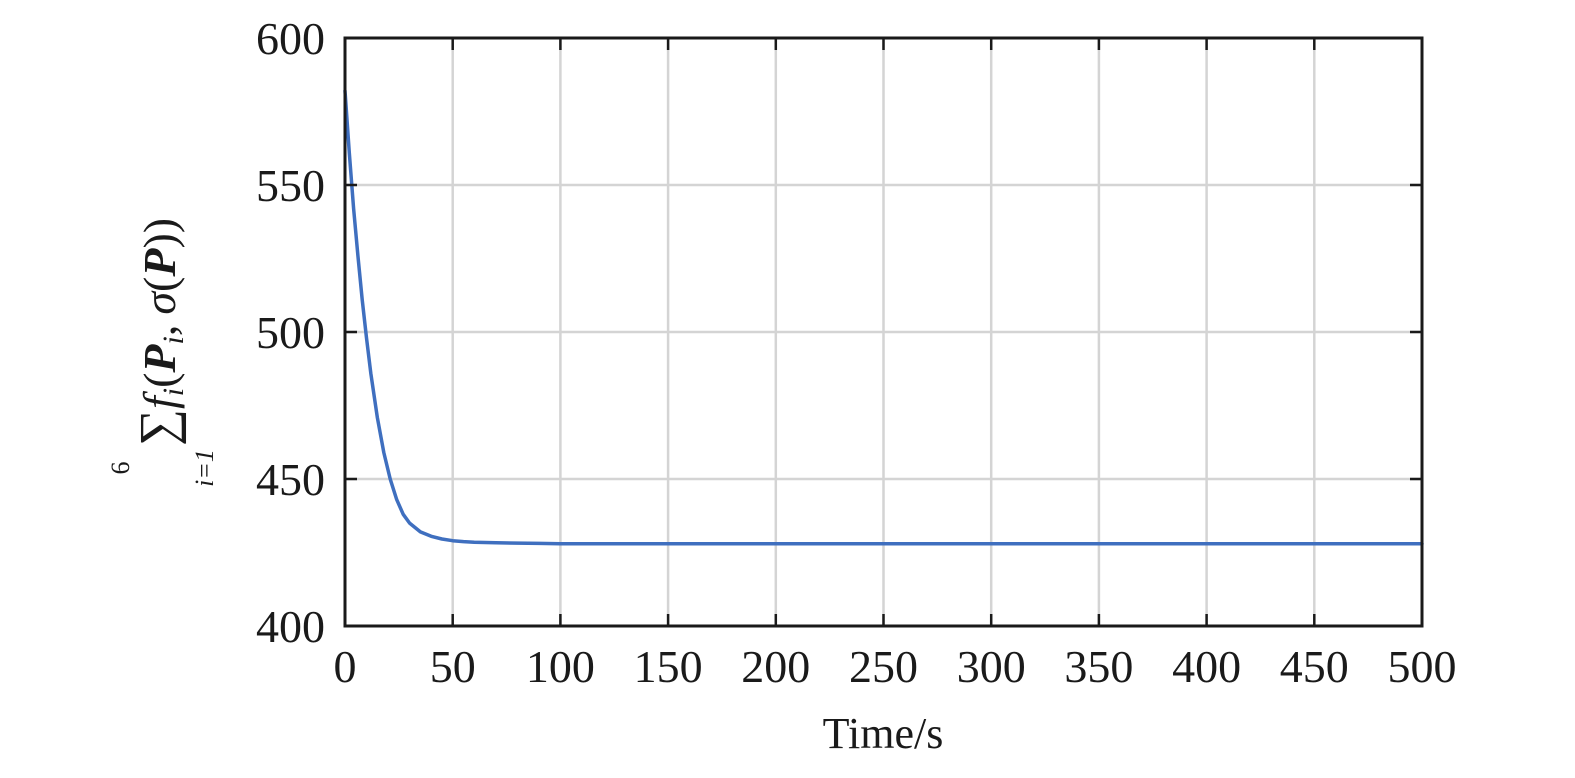 The height and width of the screenshot is (778, 1575). I want to click on y-tick-labels: 400 450 500 550 600, so click(290, 332).